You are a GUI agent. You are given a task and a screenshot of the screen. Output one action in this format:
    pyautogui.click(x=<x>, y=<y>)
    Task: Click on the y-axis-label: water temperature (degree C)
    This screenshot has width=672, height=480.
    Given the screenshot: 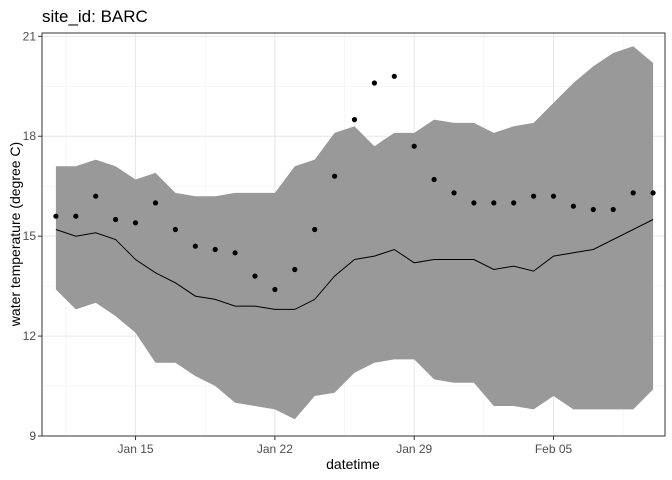 What is the action you would take?
    pyautogui.click(x=15, y=234)
    